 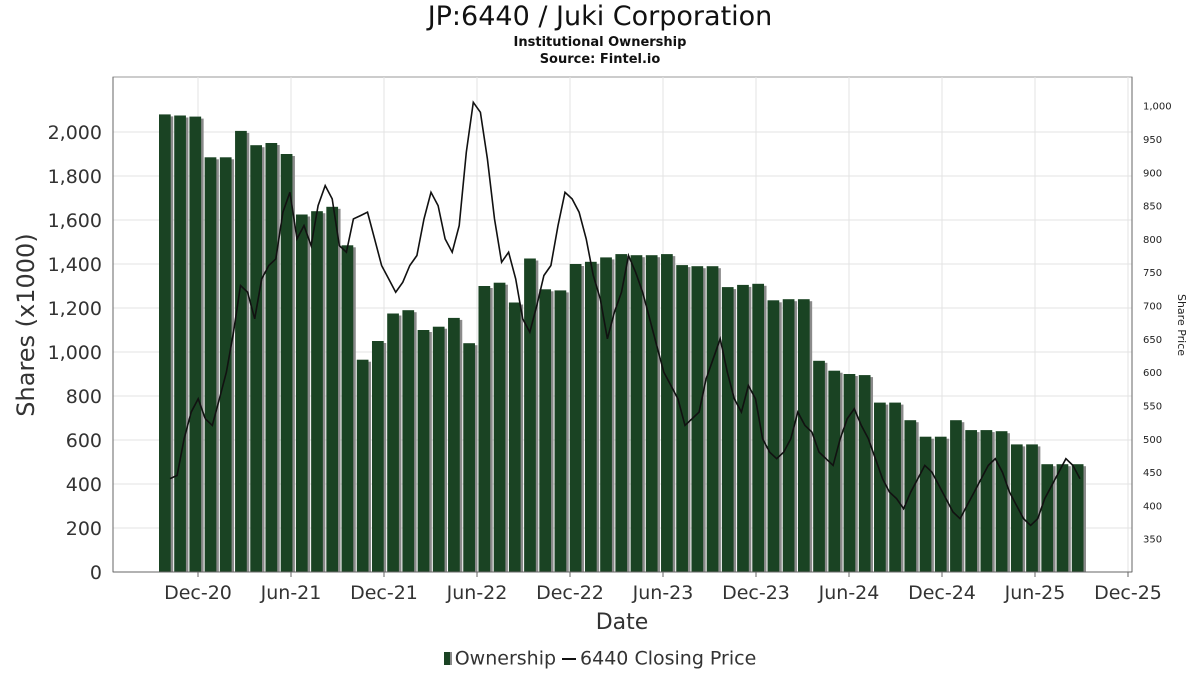 I want to click on y2-tick-label: 1,000, so click(x=1157, y=107).